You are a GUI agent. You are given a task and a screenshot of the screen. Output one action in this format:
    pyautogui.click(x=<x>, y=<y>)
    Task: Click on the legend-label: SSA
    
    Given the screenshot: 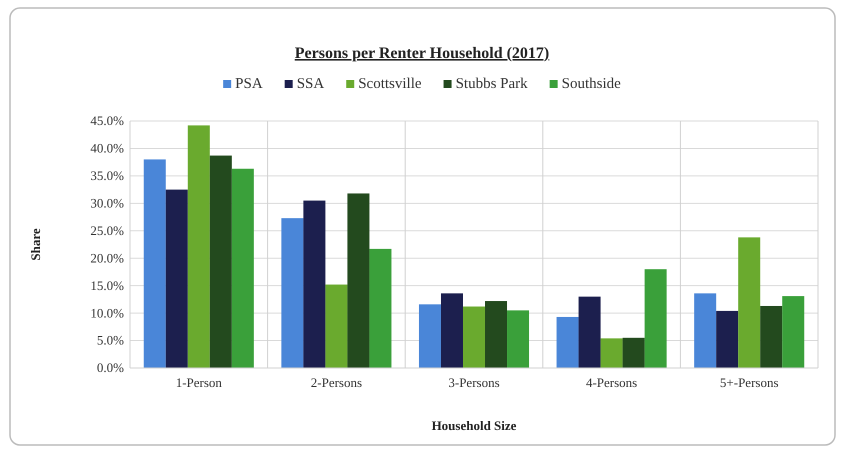 What is the action you would take?
    pyautogui.click(x=310, y=84)
    